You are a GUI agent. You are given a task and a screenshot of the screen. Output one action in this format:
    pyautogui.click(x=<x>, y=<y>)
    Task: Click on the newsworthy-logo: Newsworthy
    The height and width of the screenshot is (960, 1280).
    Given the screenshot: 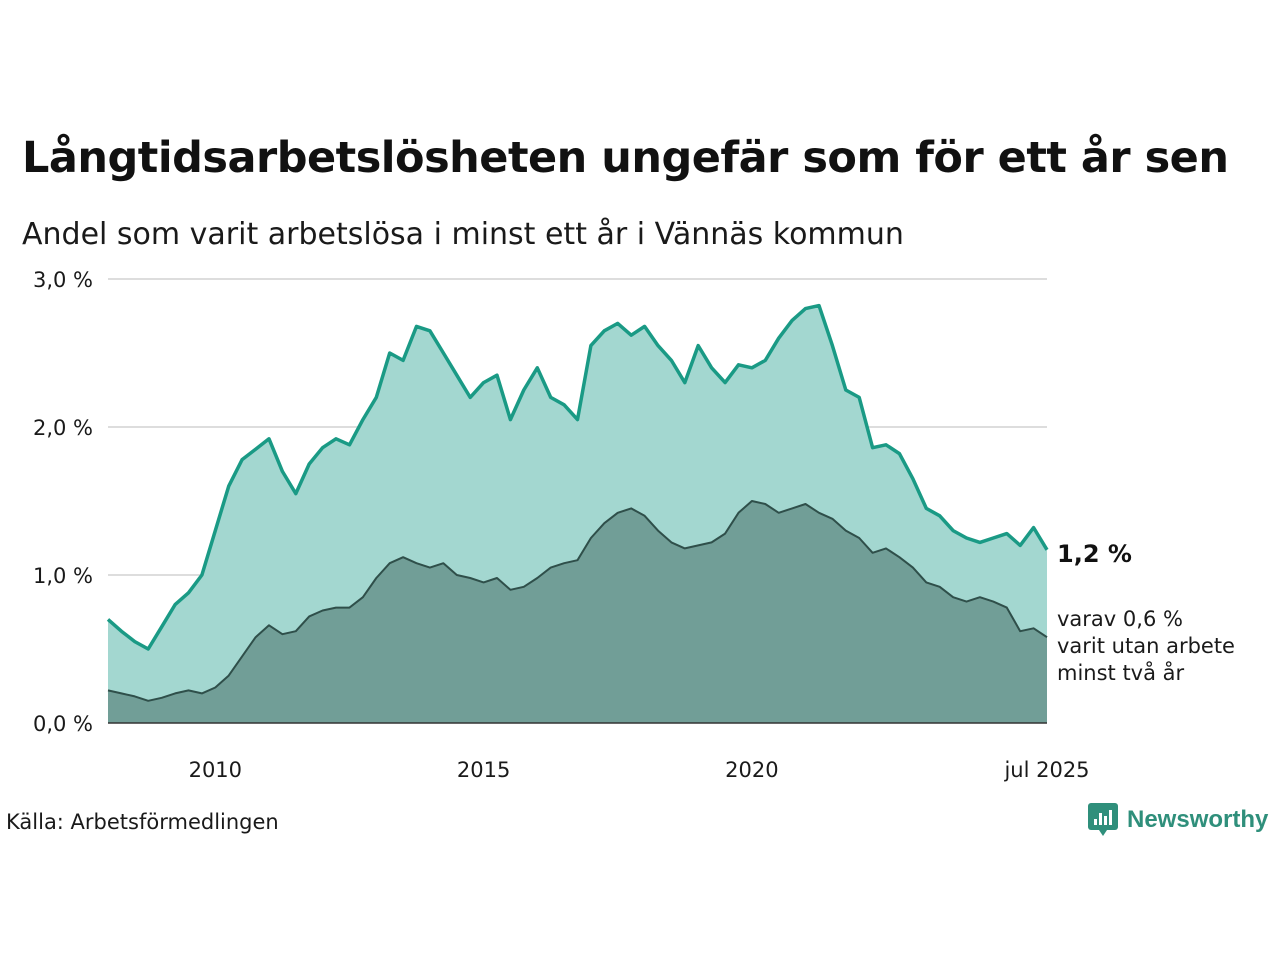 What is the action you would take?
    pyautogui.click(x=1178, y=820)
    